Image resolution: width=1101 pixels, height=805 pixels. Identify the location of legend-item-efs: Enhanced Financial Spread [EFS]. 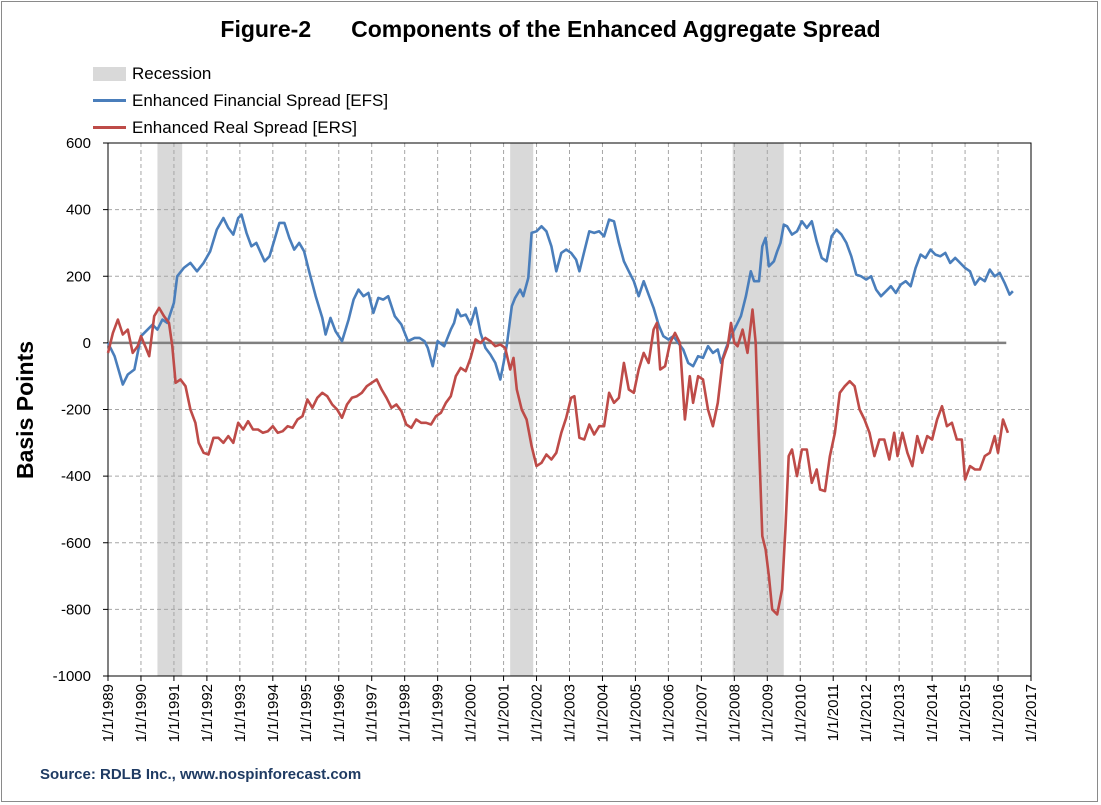
(240, 100).